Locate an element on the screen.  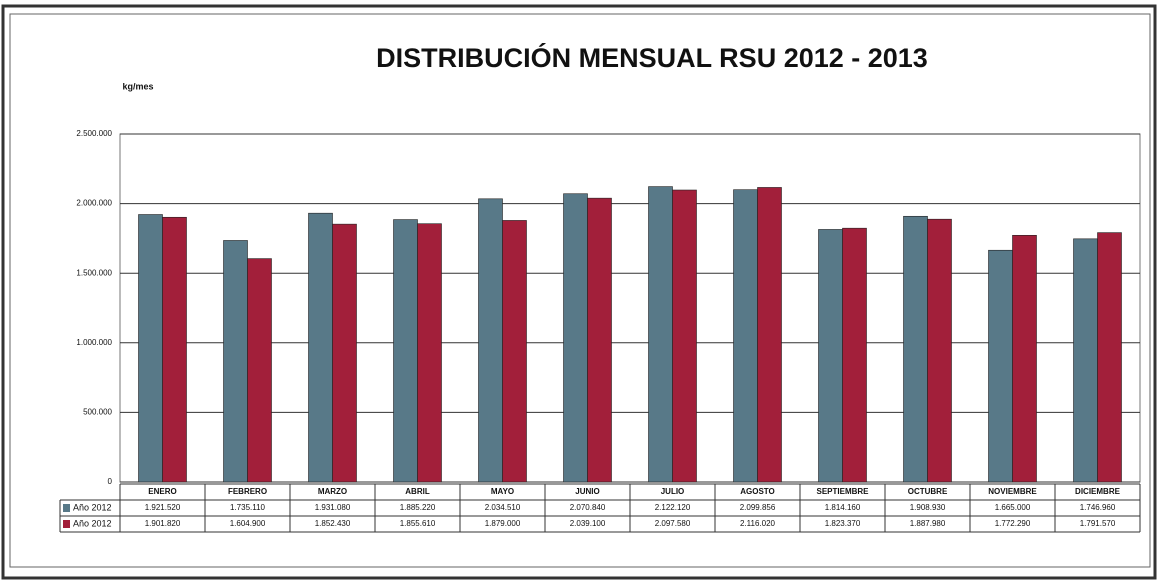
table-value: 1.908.930 is located at coordinates (928, 507).